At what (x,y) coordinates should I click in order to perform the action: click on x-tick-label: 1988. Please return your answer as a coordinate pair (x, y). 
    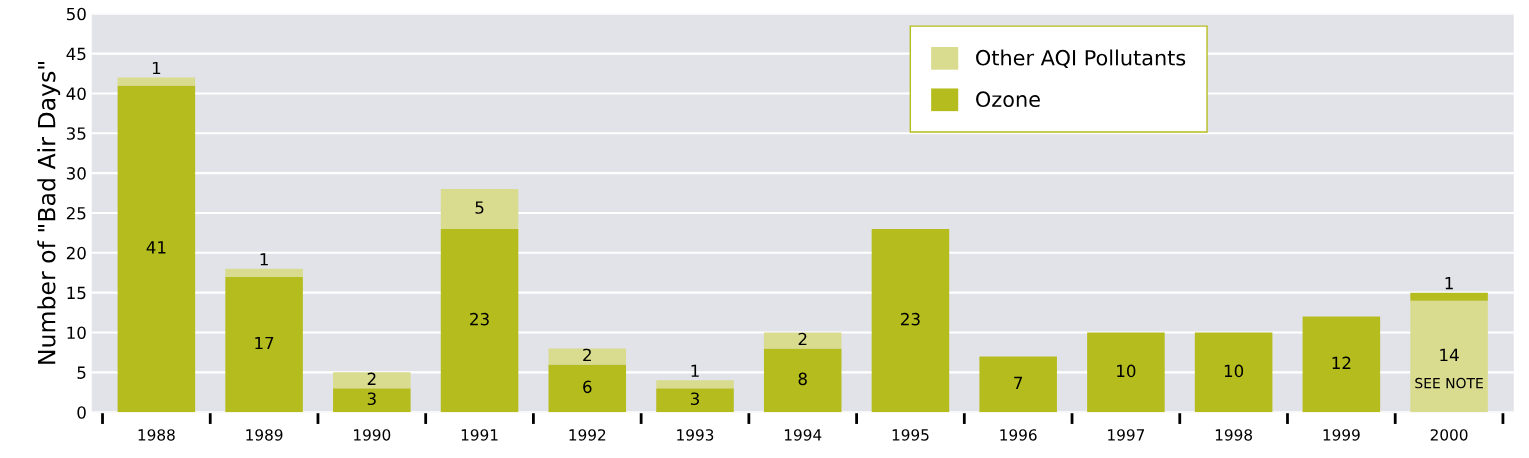
    Looking at the image, I should click on (156, 435).